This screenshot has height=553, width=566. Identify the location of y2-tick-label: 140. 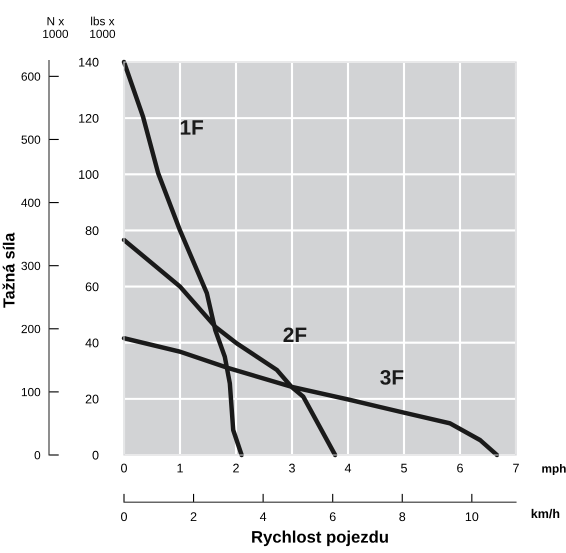
(89, 62).